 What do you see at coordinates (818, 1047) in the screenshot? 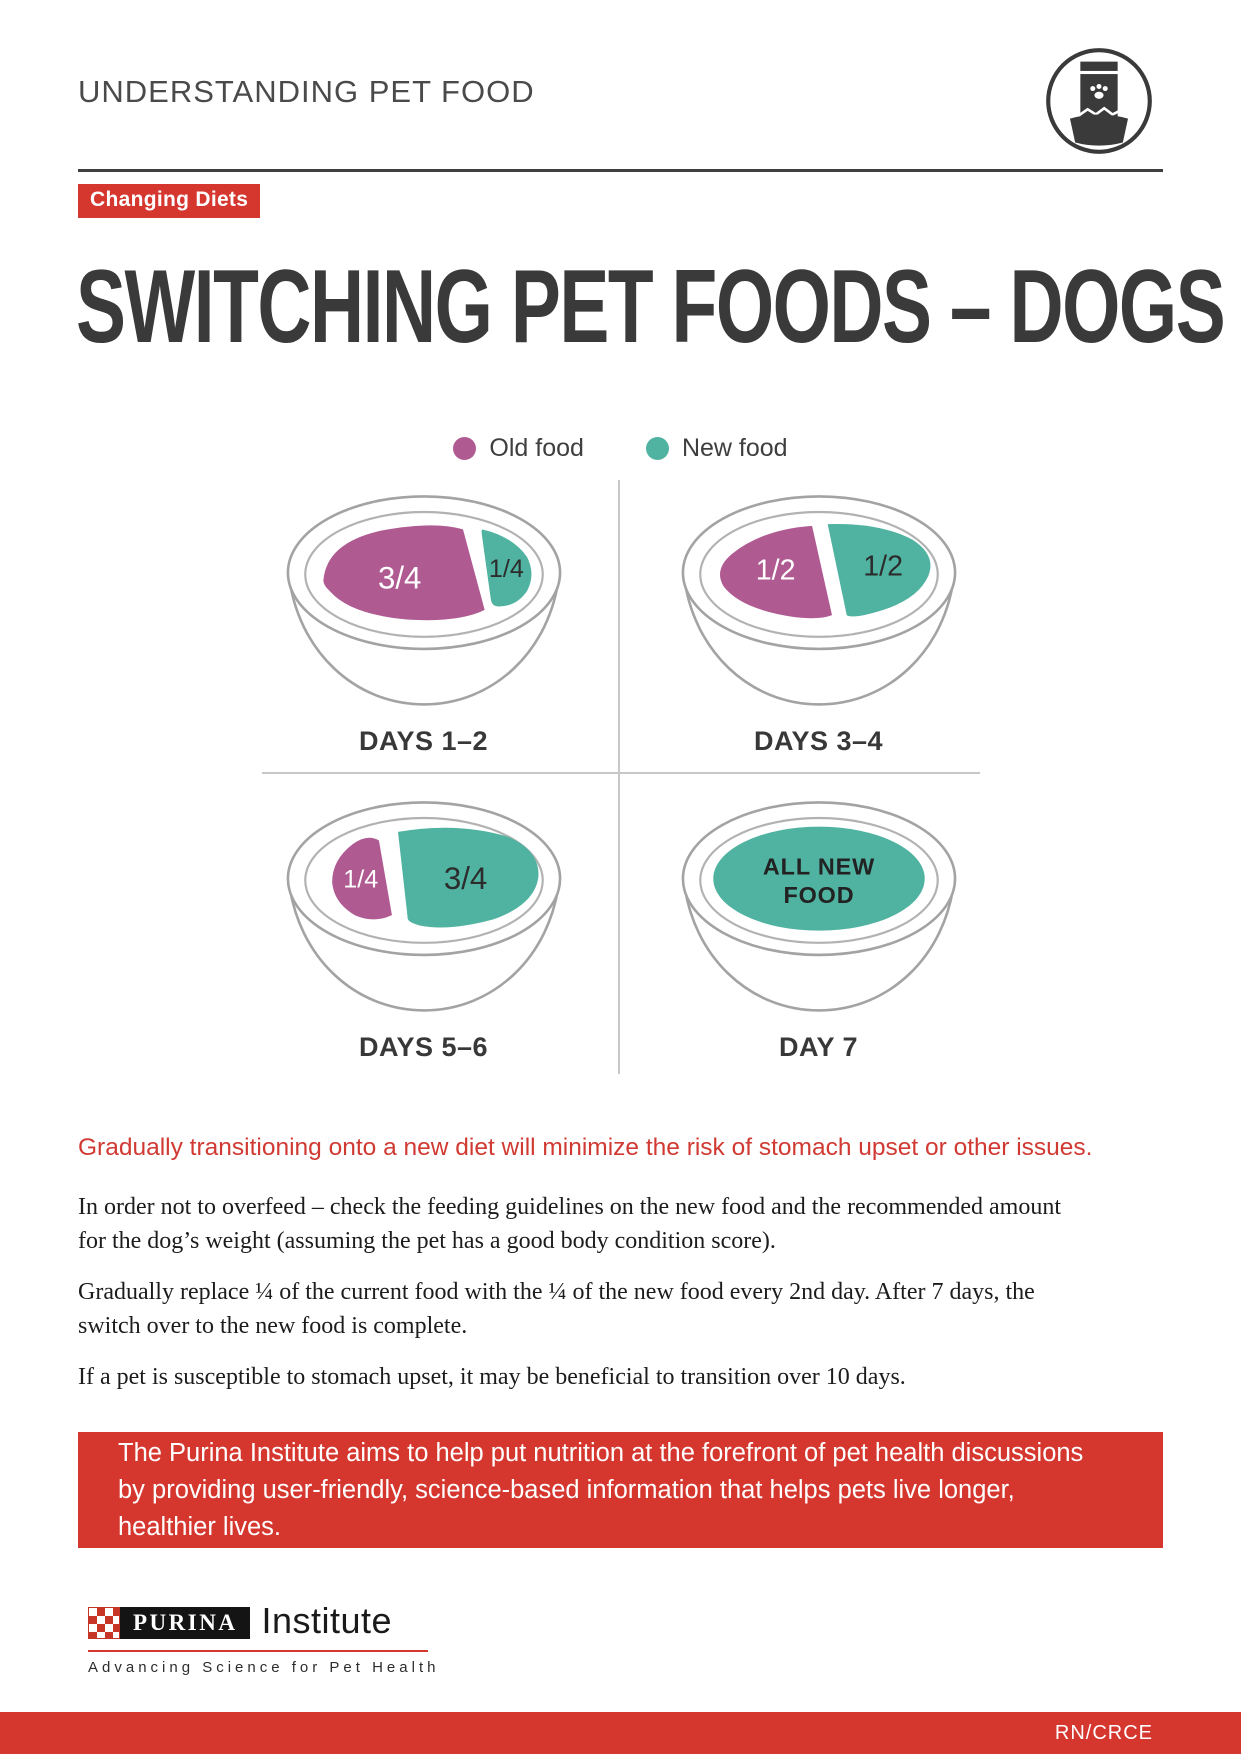
I see `bowl-label-day-7: DAY 7` at bounding box center [818, 1047].